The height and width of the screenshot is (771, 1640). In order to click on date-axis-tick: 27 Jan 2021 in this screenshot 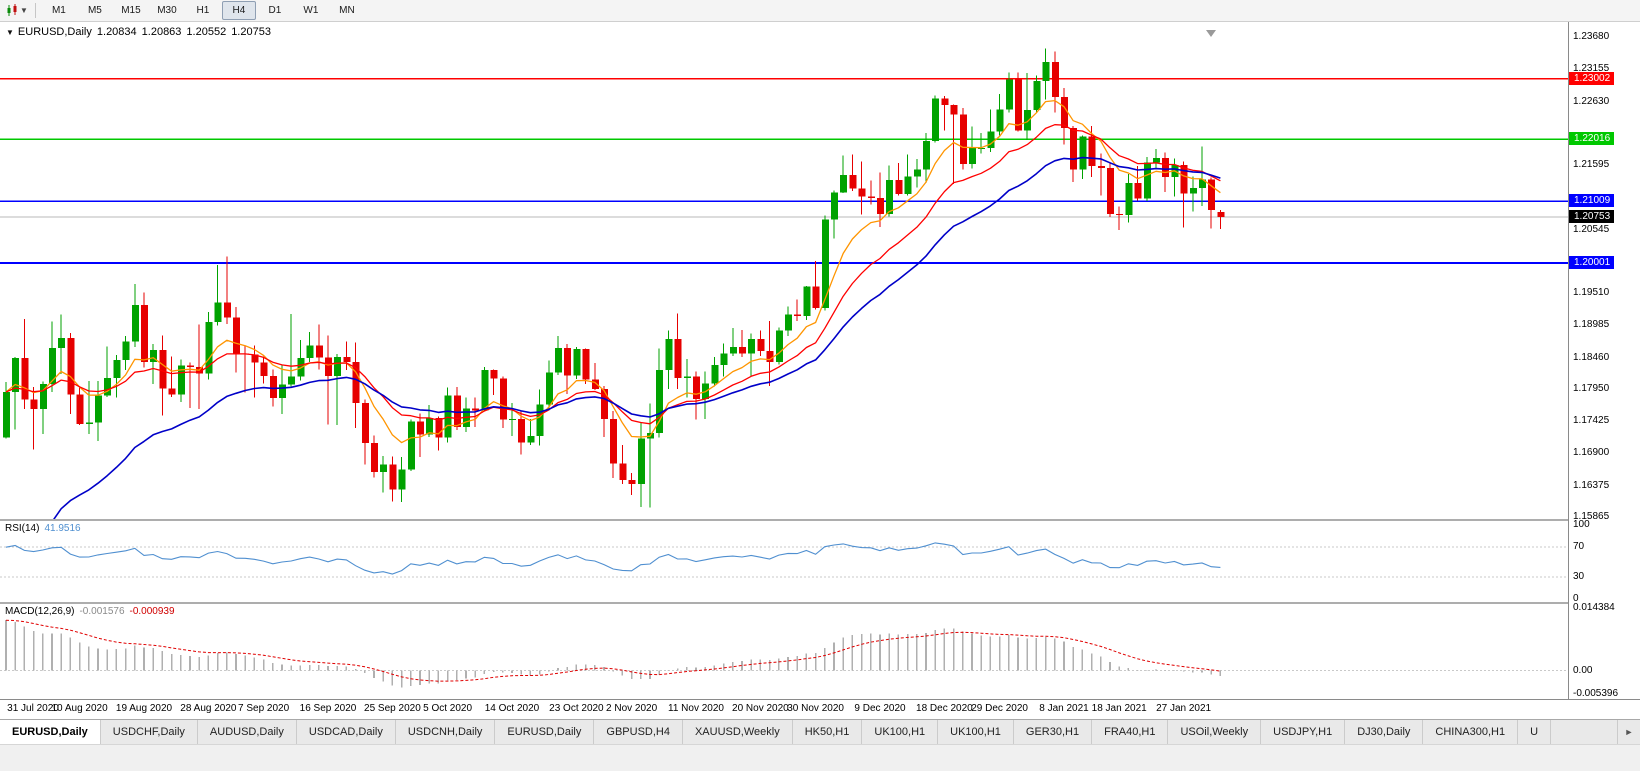, I will do `click(1184, 708)`.